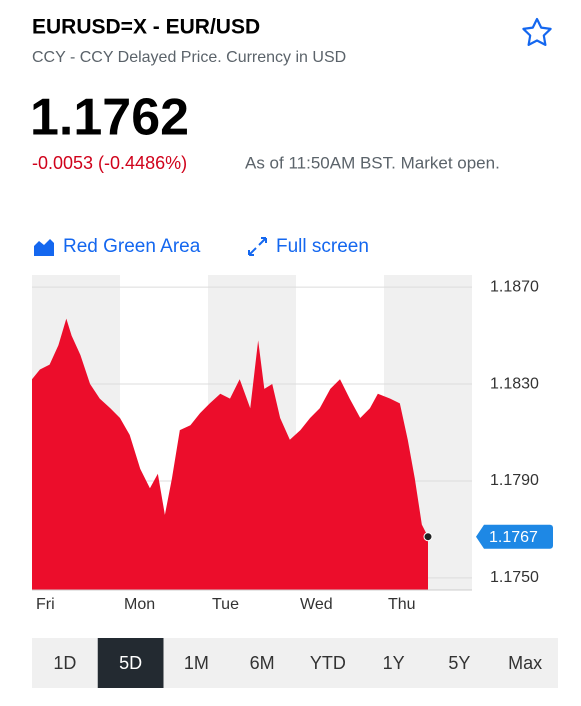  What do you see at coordinates (225, 604) in the screenshot?
I see `x-tick-label: Tue` at bounding box center [225, 604].